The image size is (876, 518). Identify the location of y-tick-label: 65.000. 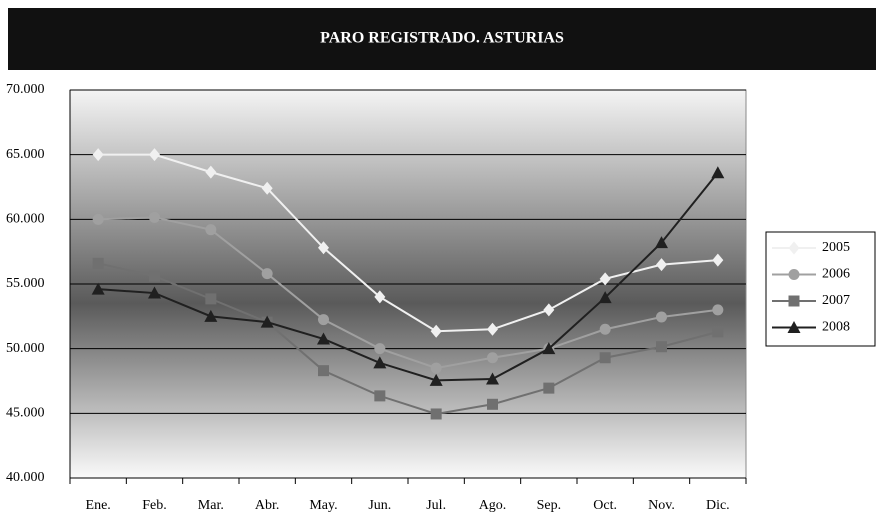
(25, 154).